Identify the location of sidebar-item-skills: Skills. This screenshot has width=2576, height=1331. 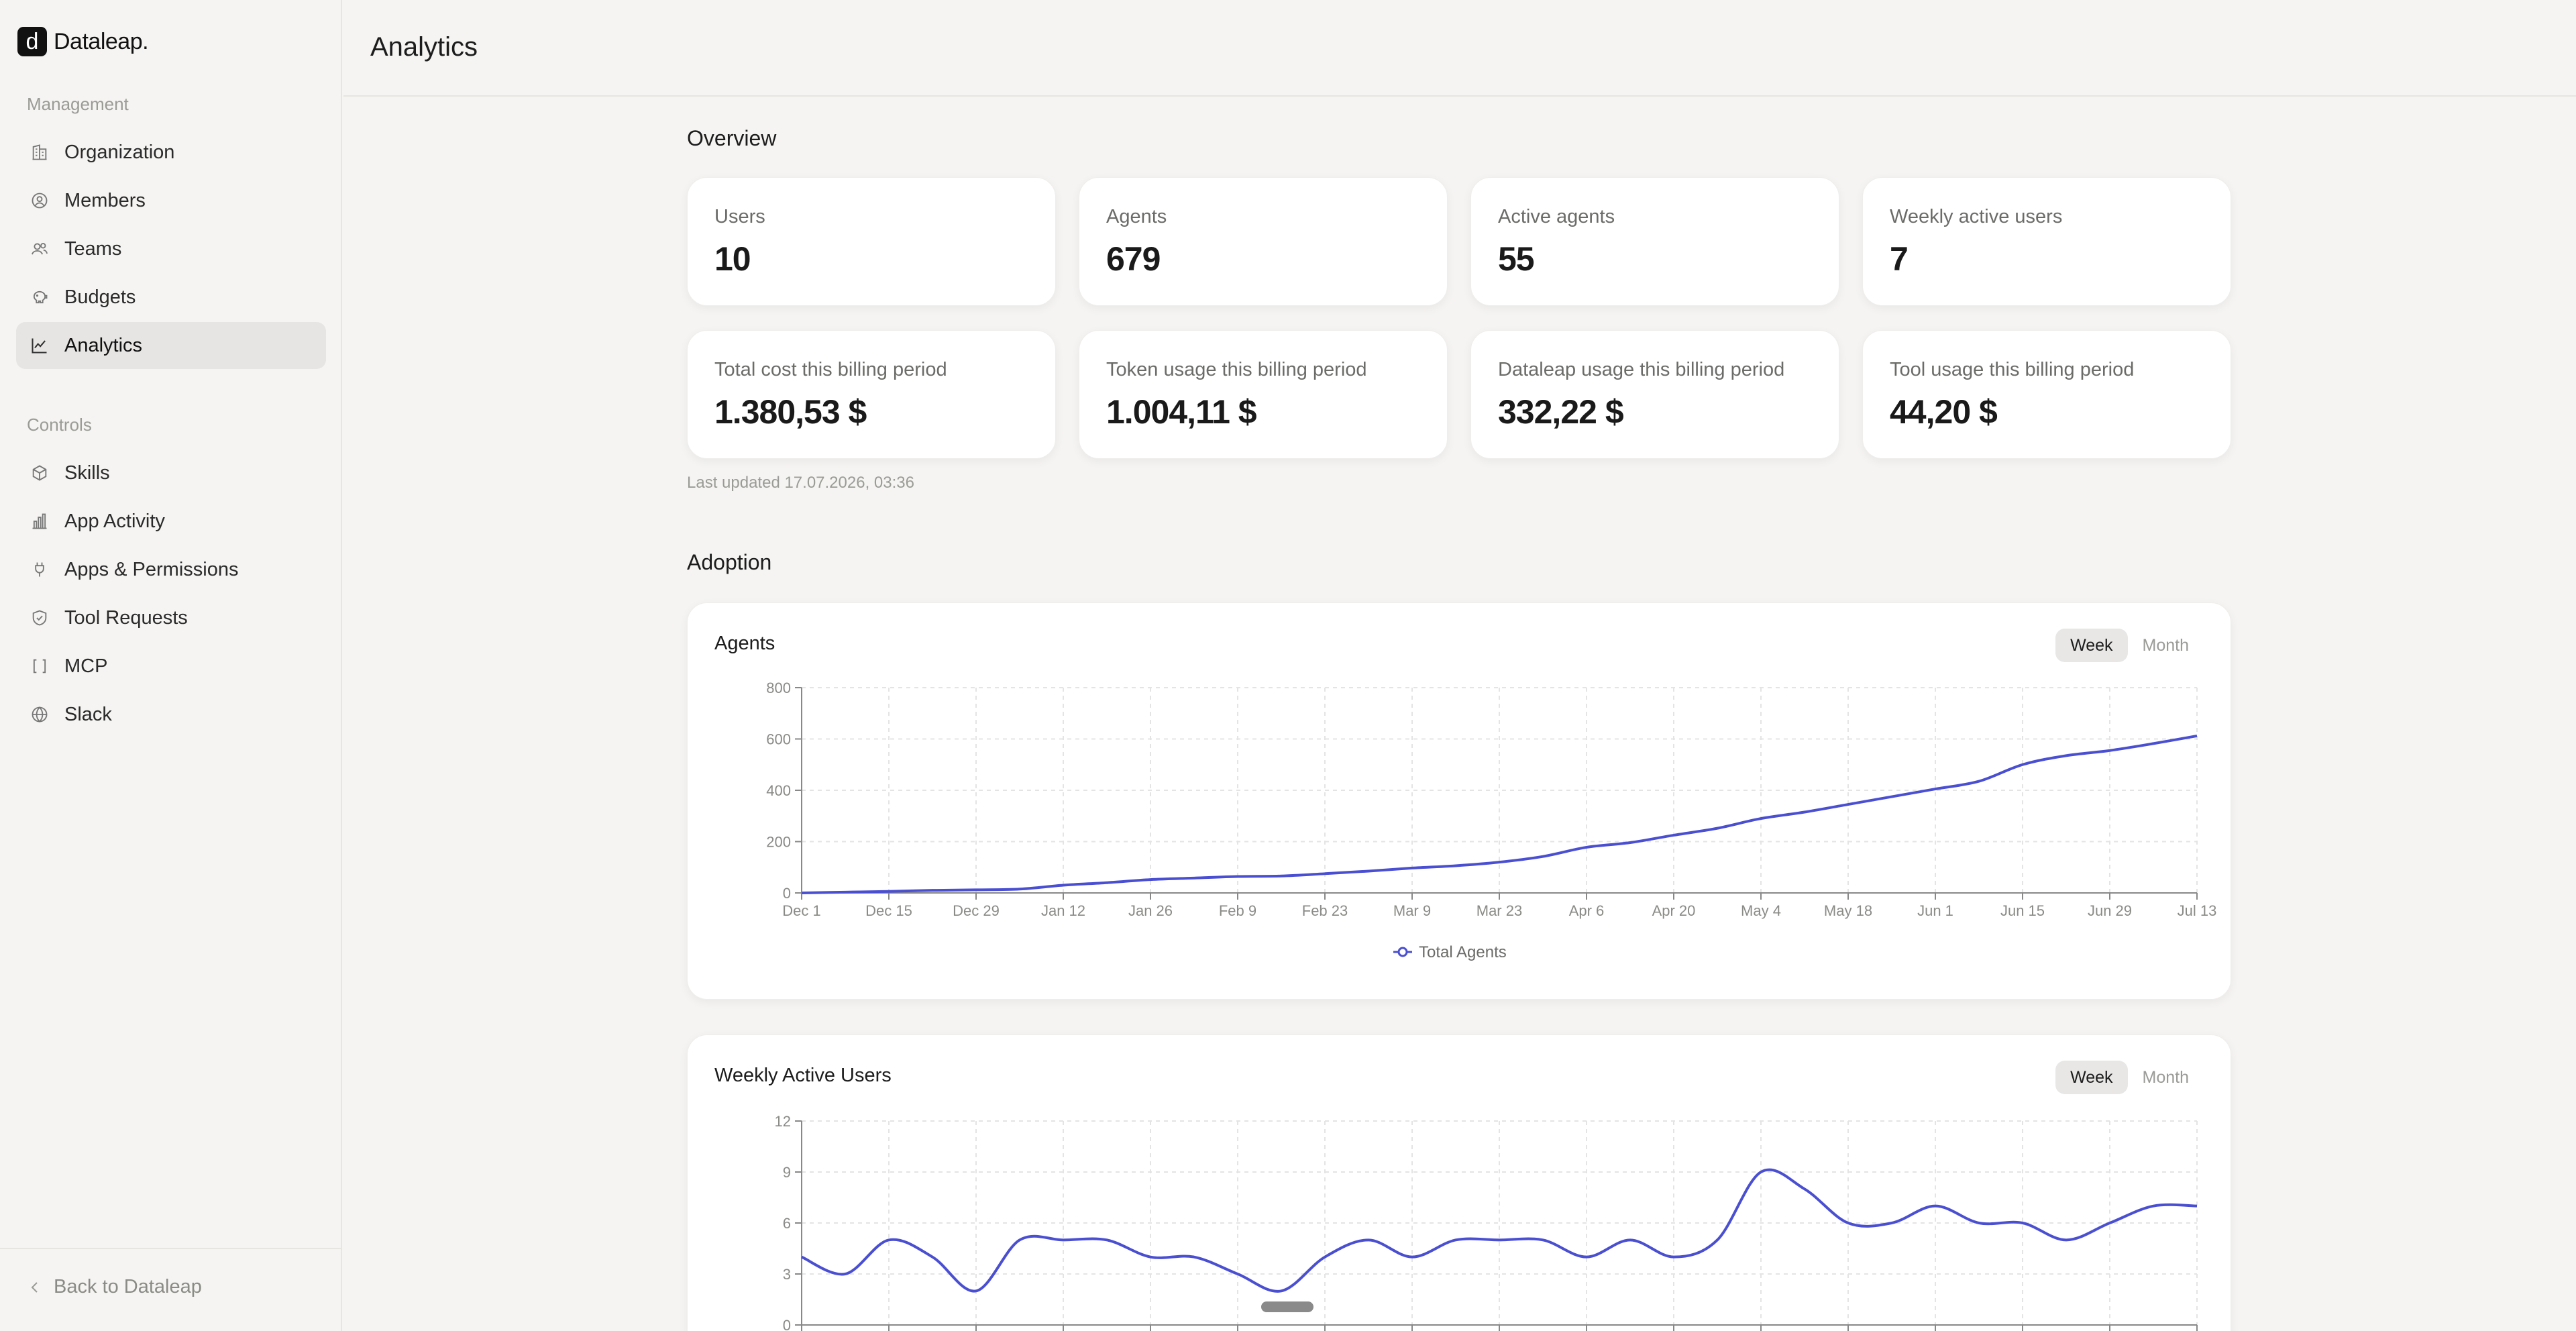
(171, 472).